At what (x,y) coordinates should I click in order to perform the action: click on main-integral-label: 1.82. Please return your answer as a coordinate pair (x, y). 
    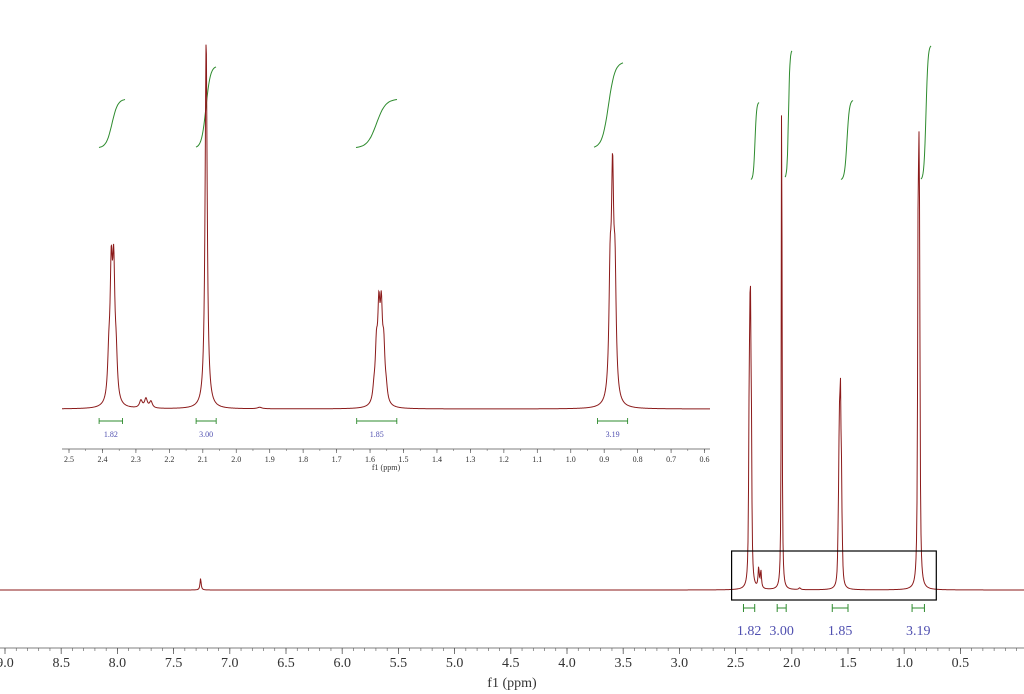
    Looking at the image, I should click on (749, 631).